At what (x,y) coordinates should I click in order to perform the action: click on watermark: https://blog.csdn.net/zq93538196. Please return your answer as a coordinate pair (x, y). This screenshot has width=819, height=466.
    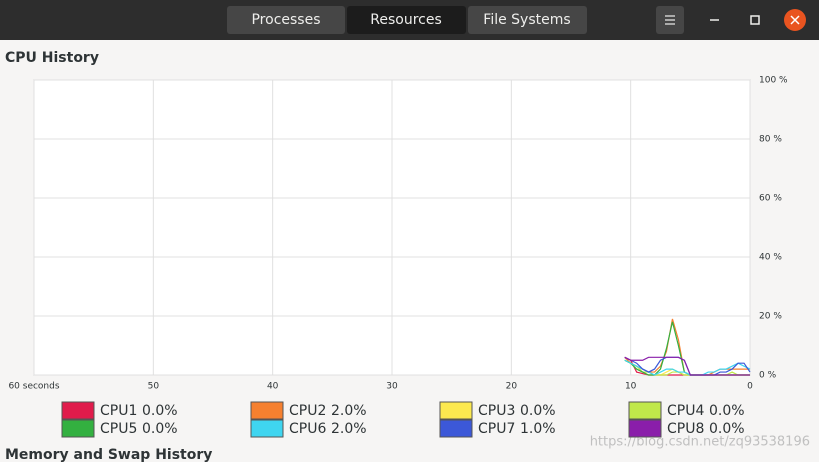
    Looking at the image, I should click on (700, 442).